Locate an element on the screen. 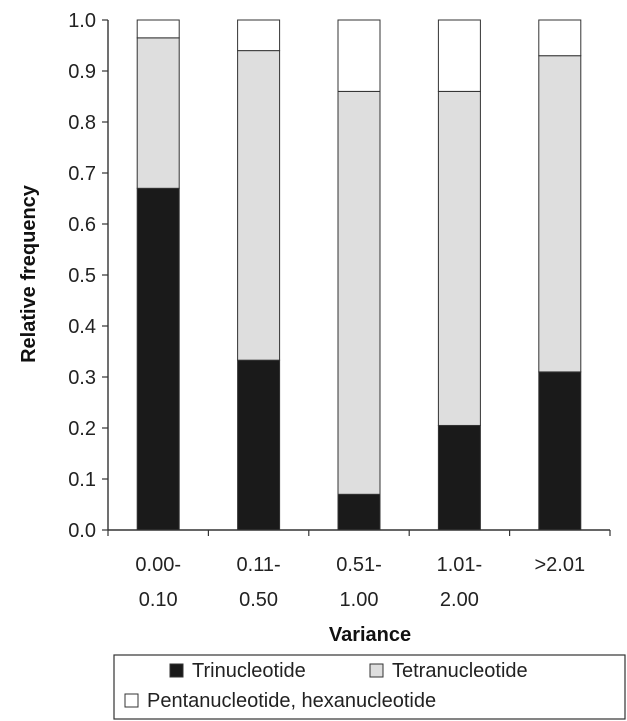  y-tick-label: 0.9 is located at coordinates (82, 72).